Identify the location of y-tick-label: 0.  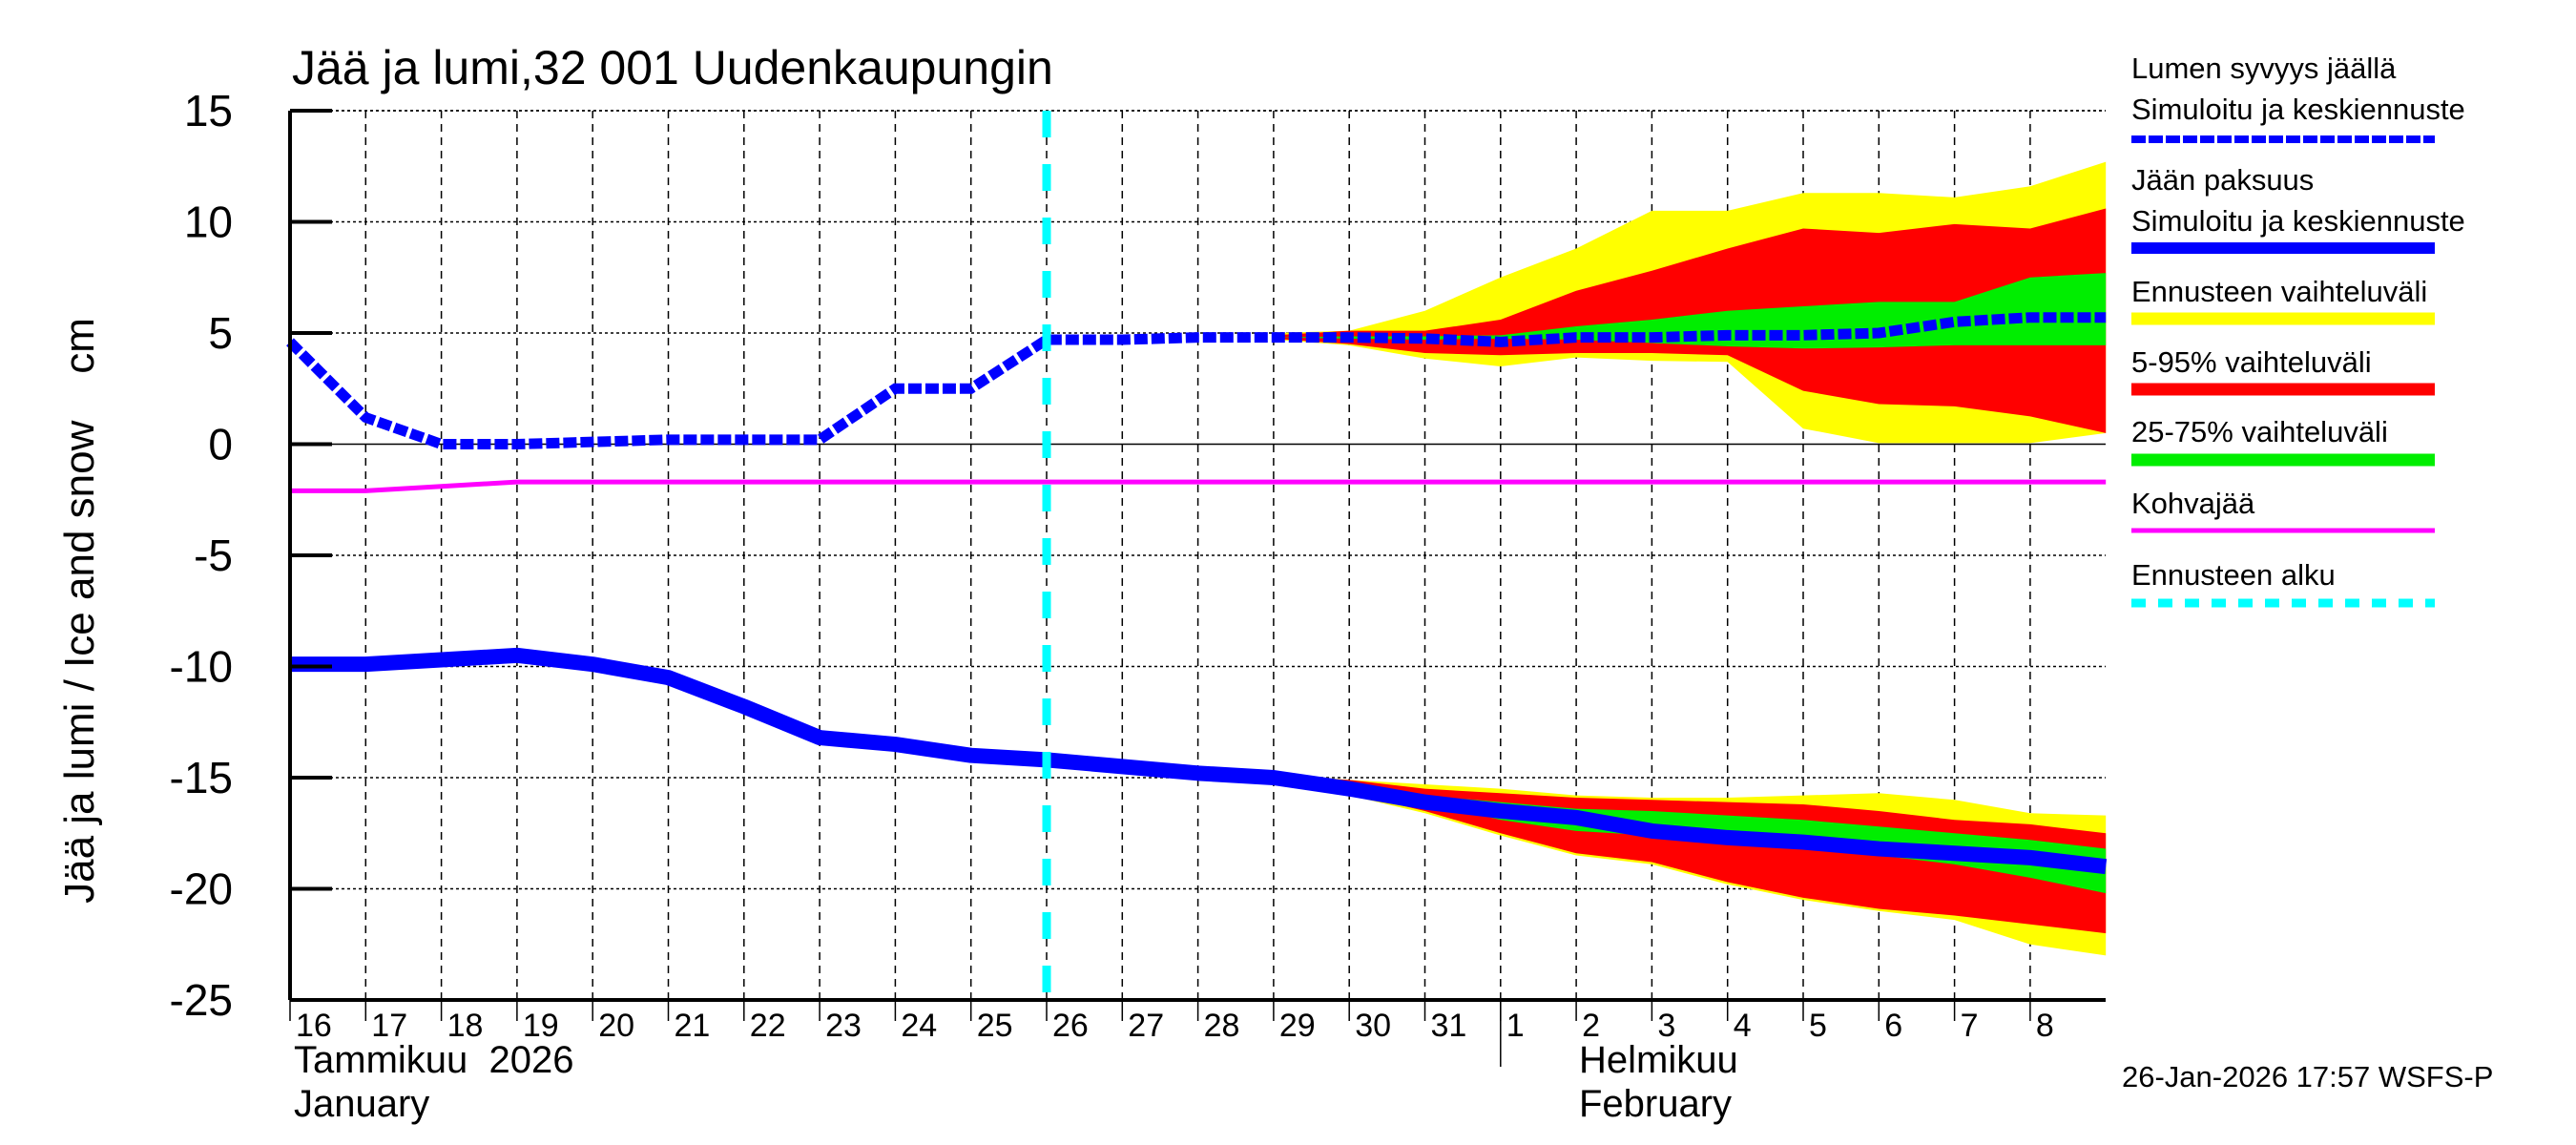
(220, 445).